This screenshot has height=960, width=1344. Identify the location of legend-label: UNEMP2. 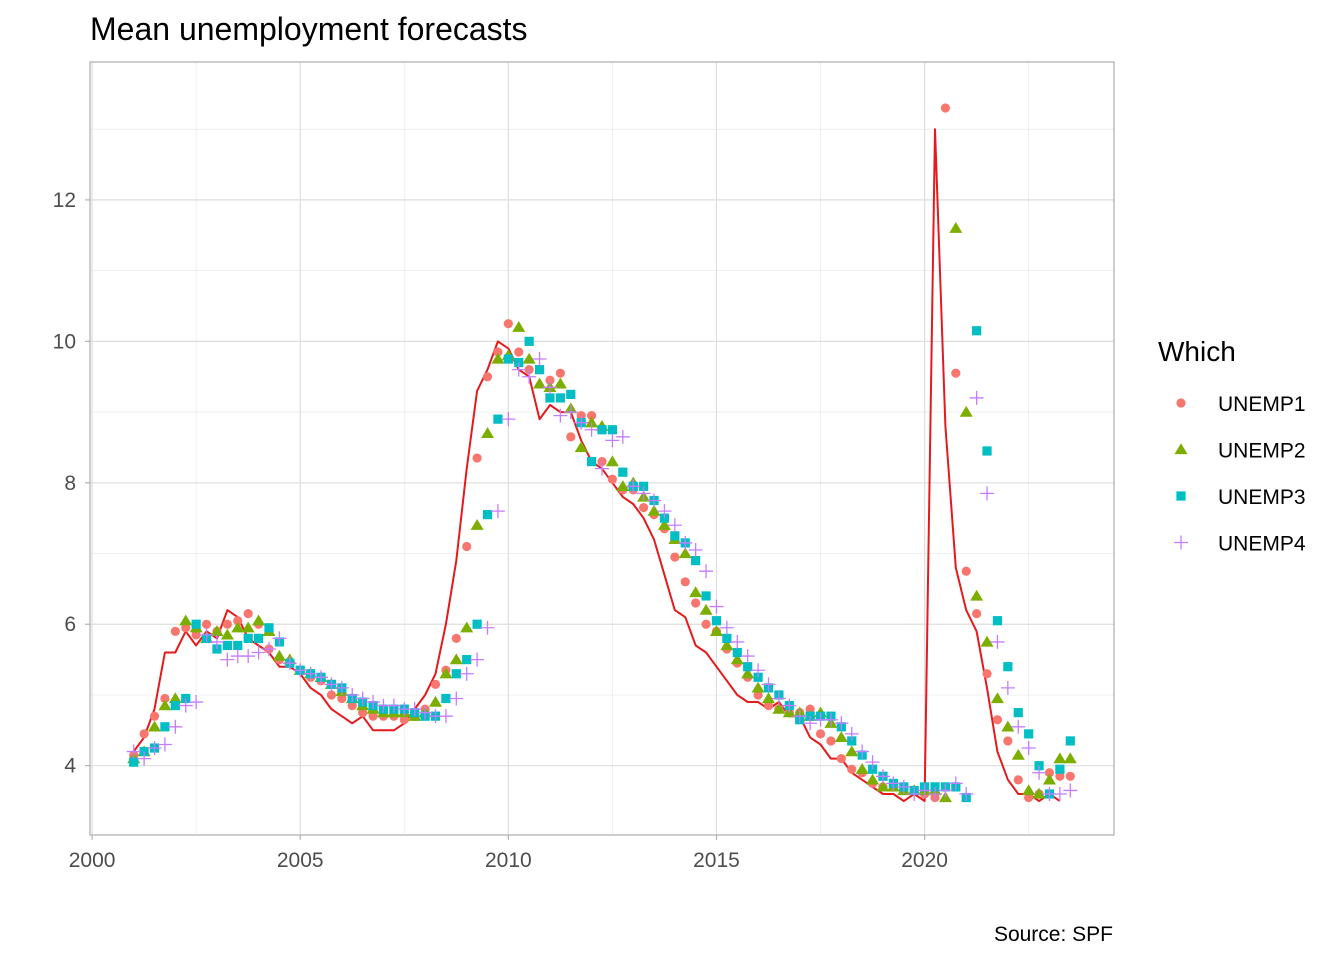
(1262, 451).